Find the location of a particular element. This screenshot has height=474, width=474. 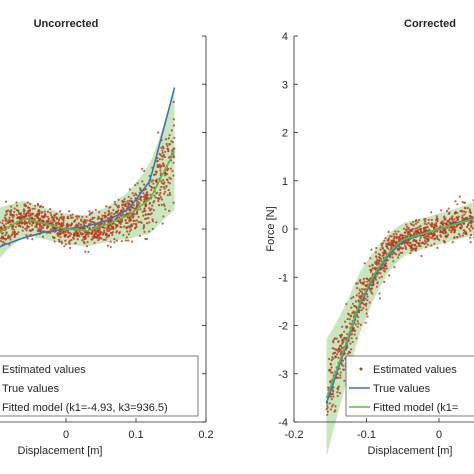

right-legend-marker-estimated is located at coordinates (361, 369).